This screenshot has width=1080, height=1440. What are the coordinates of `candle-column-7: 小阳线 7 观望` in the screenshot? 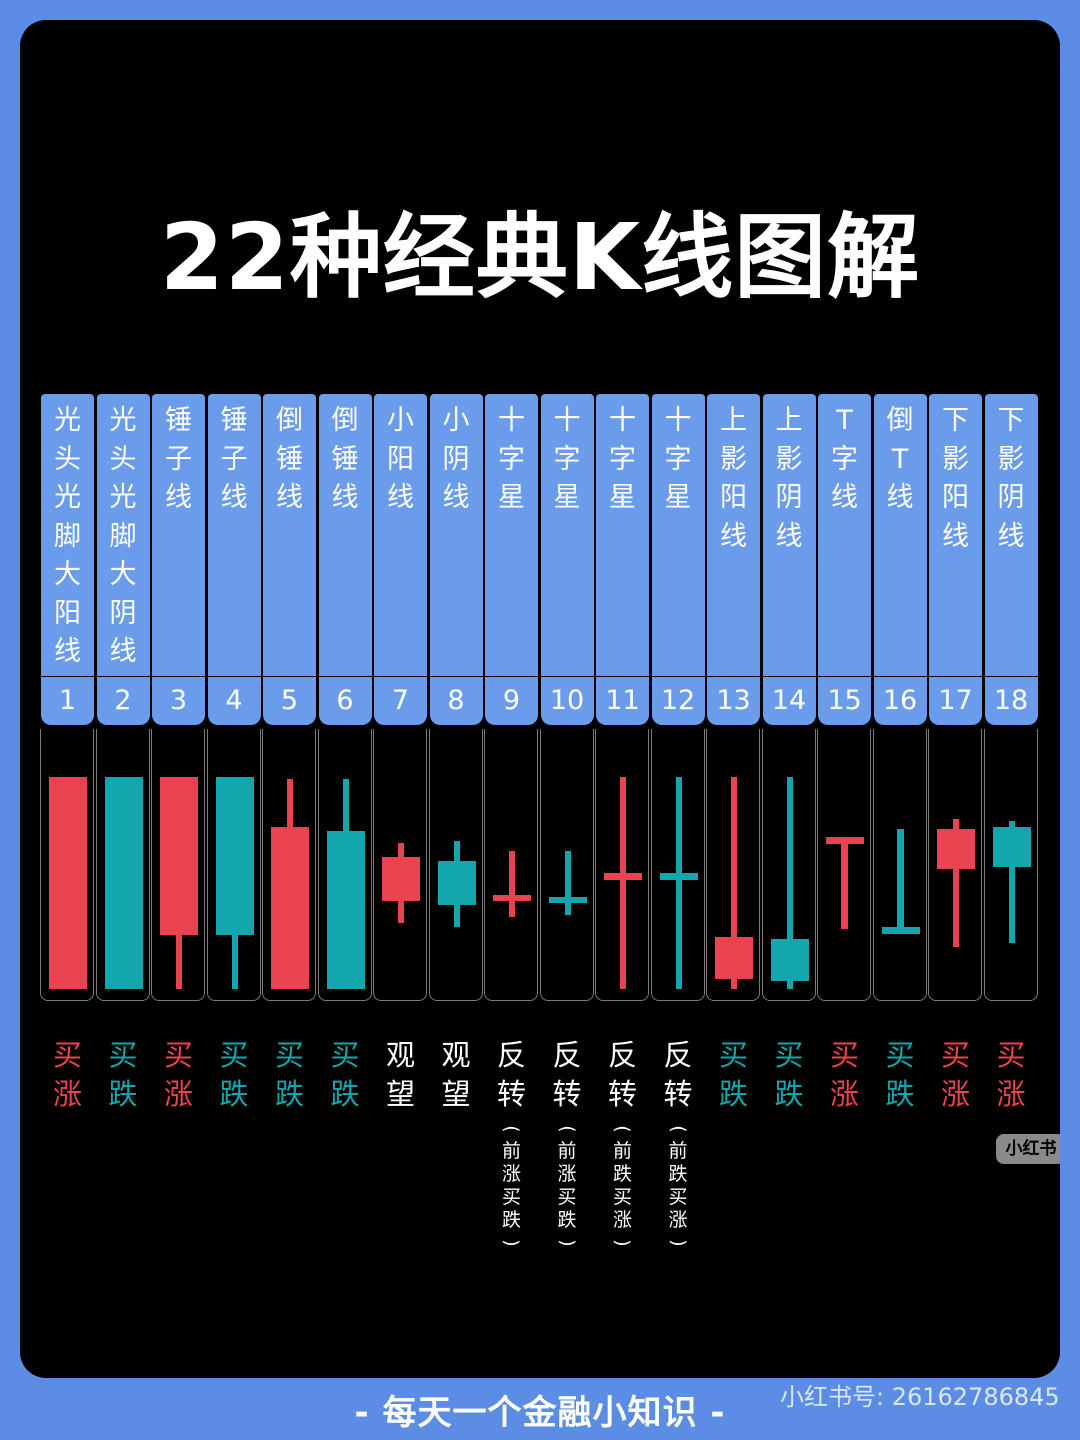 It's located at (400, 752).